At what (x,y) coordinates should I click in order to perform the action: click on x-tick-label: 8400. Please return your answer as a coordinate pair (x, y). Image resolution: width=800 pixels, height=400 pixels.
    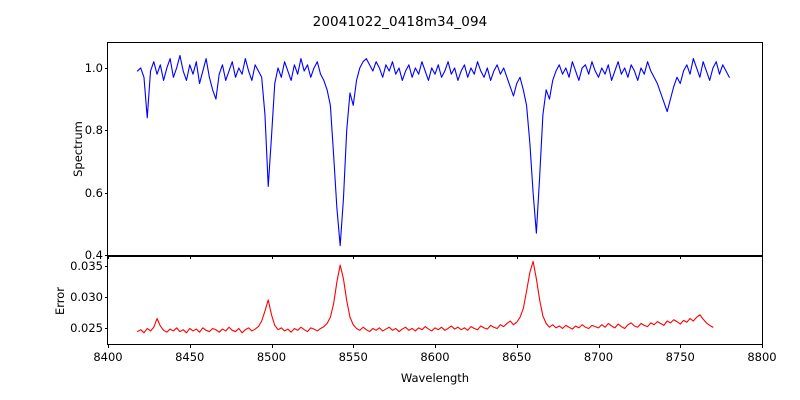
    Looking at the image, I should click on (108, 356).